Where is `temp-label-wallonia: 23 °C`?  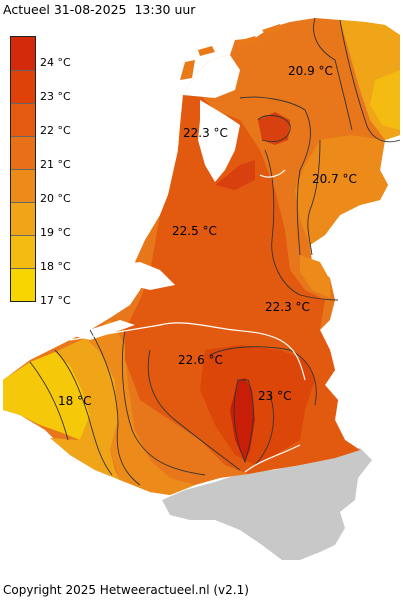
temp-label-wallonia: 23 °C is located at coordinates (274, 396).